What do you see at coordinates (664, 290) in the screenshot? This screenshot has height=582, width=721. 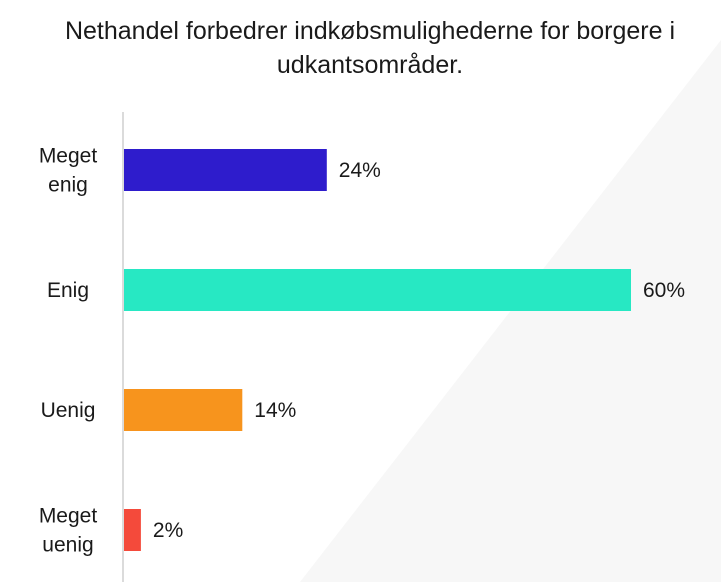 I see `value-label-1: 60%` at bounding box center [664, 290].